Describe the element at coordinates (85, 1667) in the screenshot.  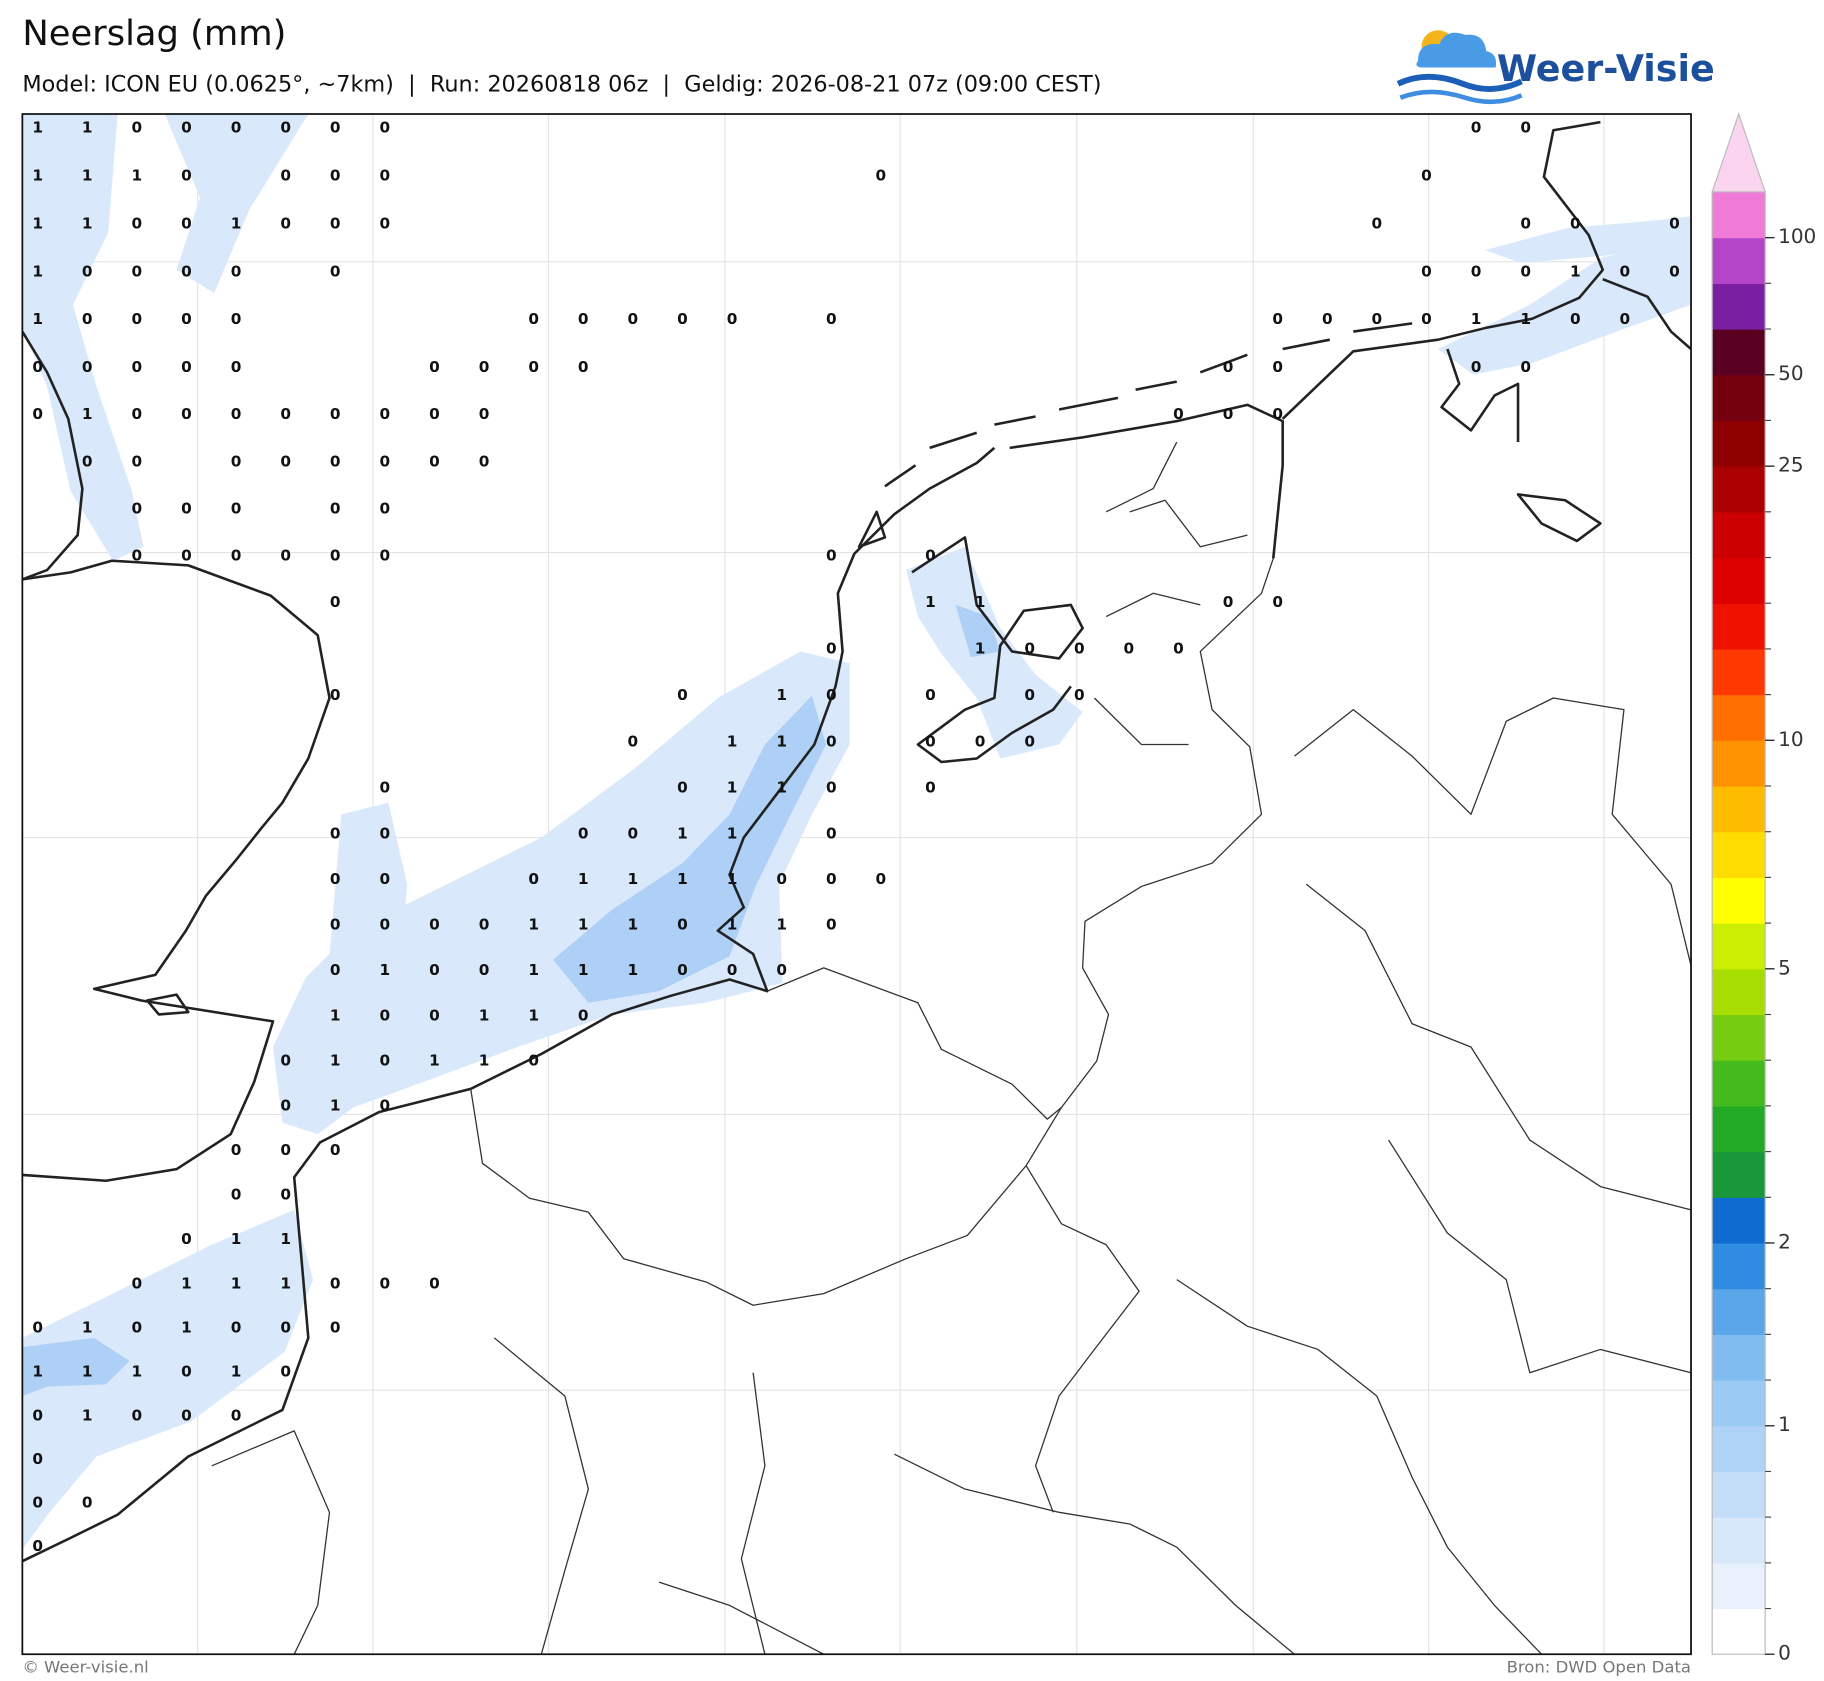
I see `footer-credit: © Weer-visie.nl` at that location.